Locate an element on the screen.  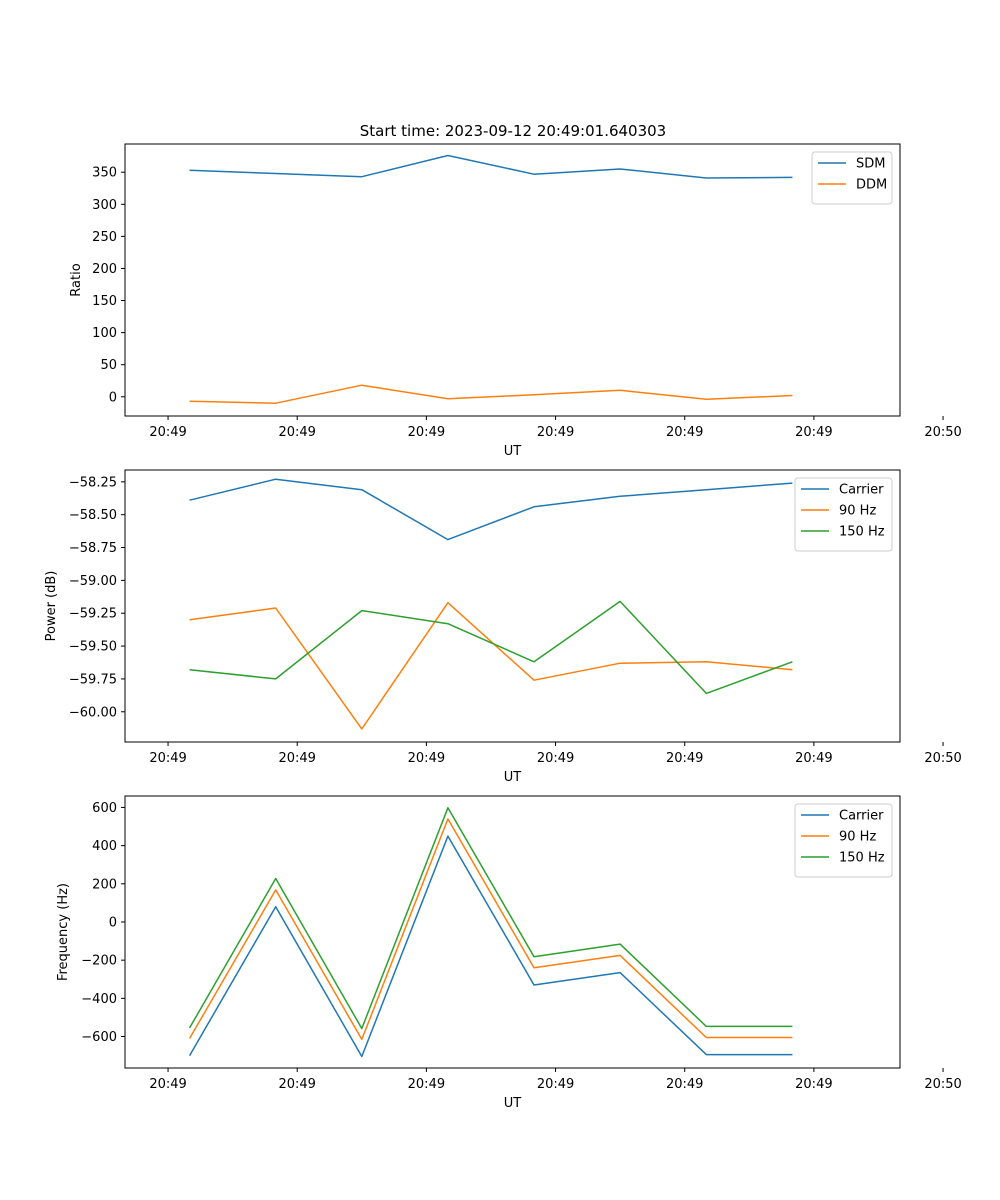
y-tick-label: −58.25 is located at coordinates (93, 482).